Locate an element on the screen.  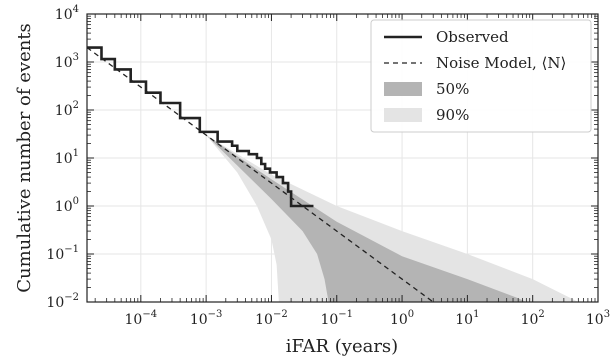
y-tick-label: 10⁴ is located at coordinates (67, 13).